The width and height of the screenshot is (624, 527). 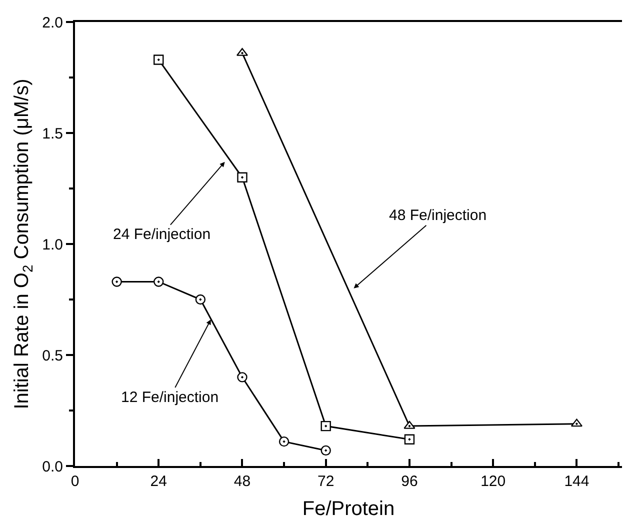 What do you see at coordinates (52, 245) in the screenshot?
I see `y-tick-label: 1.0` at bounding box center [52, 245].